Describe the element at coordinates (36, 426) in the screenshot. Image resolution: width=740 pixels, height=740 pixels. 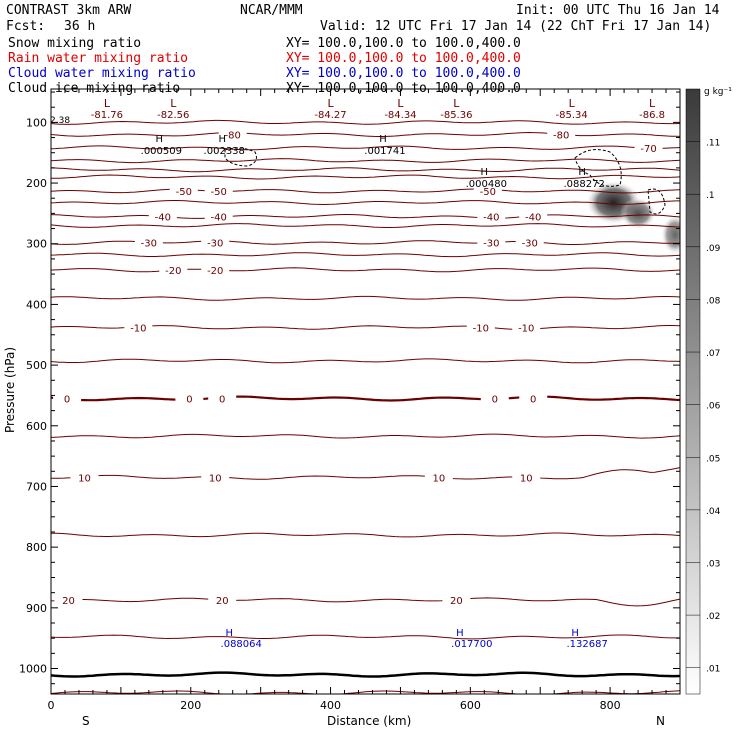
I see `y-tick-label: 600` at that location.